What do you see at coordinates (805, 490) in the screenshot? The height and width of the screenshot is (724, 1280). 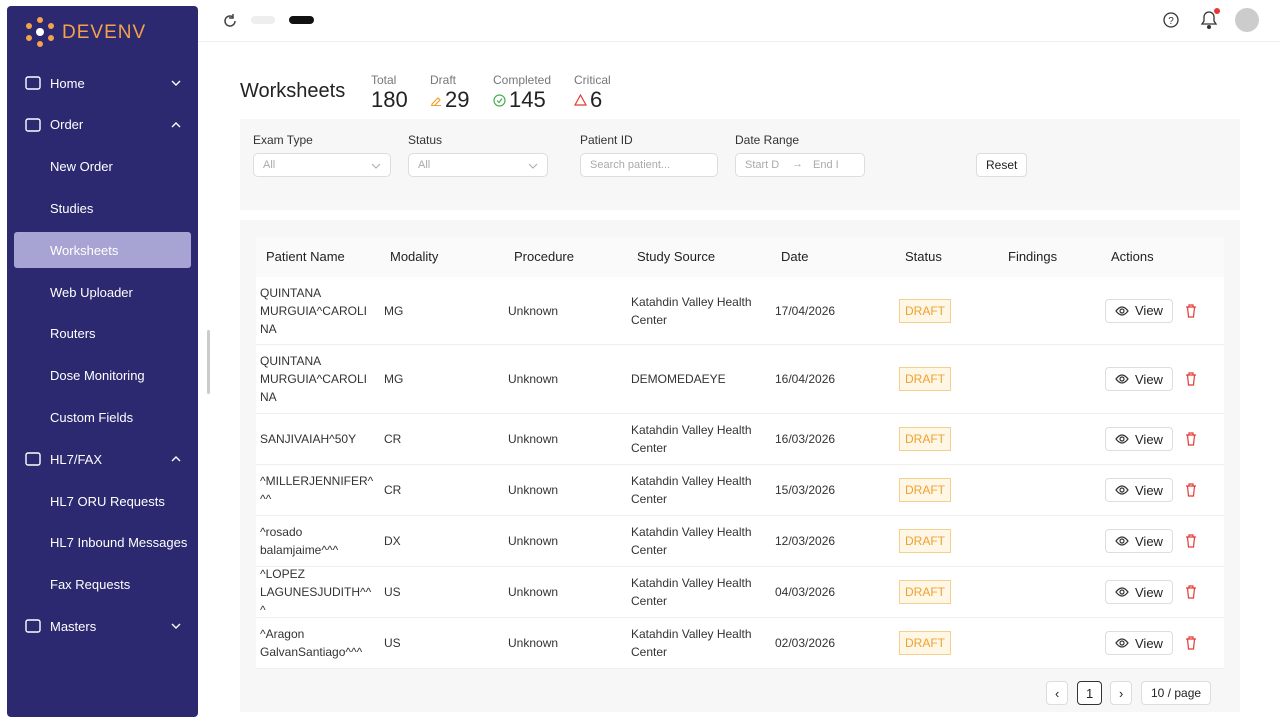 I see `cell: 15/03/2026` at bounding box center [805, 490].